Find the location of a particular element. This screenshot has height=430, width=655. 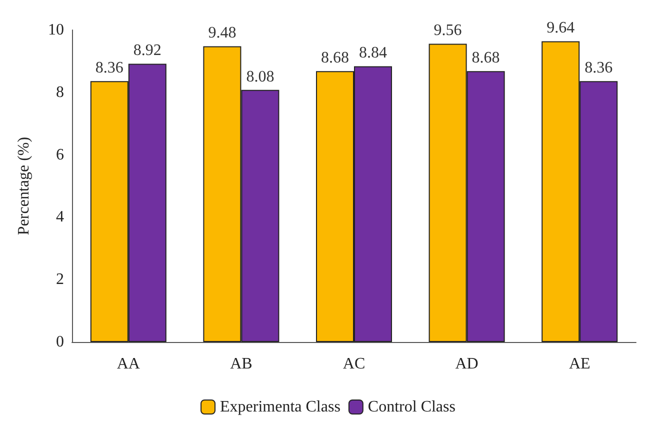

x-tick-label: AE is located at coordinates (579, 364).